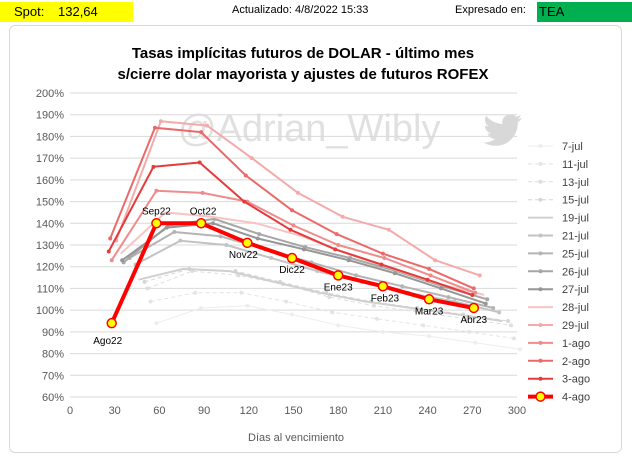 This screenshot has width=632, height=464. I want to click on legend-label: 26-jul, so click(575, 272).